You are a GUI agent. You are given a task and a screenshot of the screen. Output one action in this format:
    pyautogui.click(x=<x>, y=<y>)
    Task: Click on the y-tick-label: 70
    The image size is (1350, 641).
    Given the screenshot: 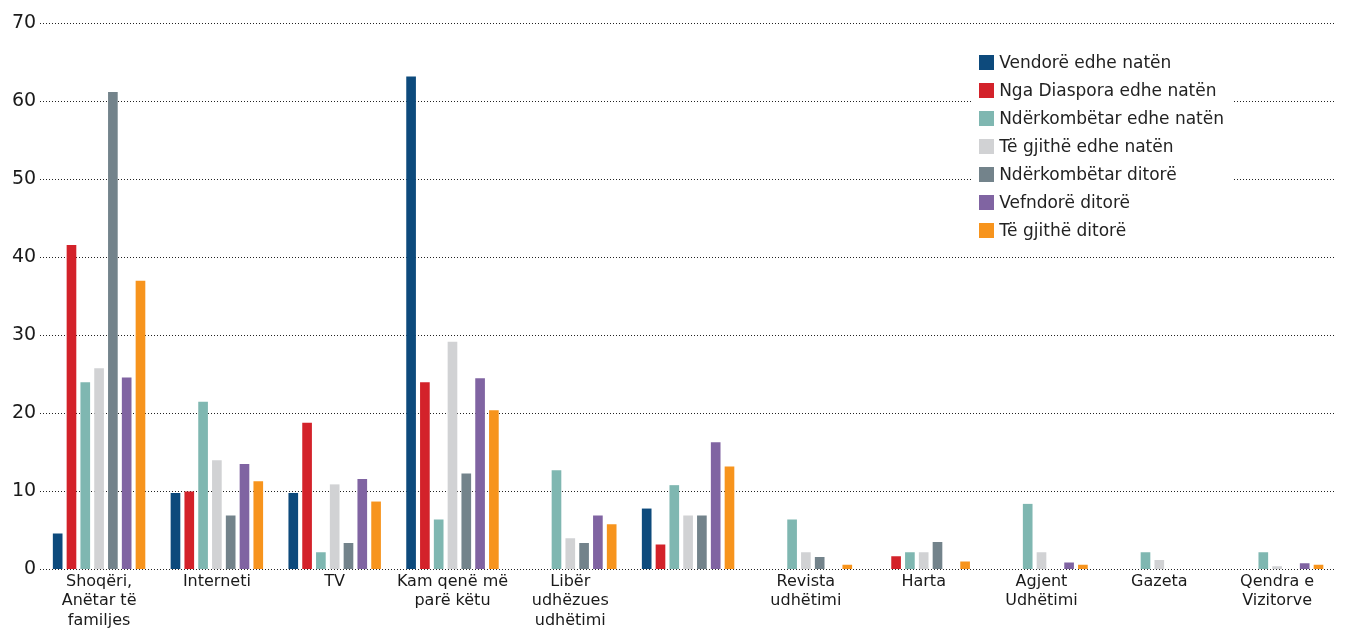 What is the action you would take?
    pyautogui.click(x=24, y=21)
    